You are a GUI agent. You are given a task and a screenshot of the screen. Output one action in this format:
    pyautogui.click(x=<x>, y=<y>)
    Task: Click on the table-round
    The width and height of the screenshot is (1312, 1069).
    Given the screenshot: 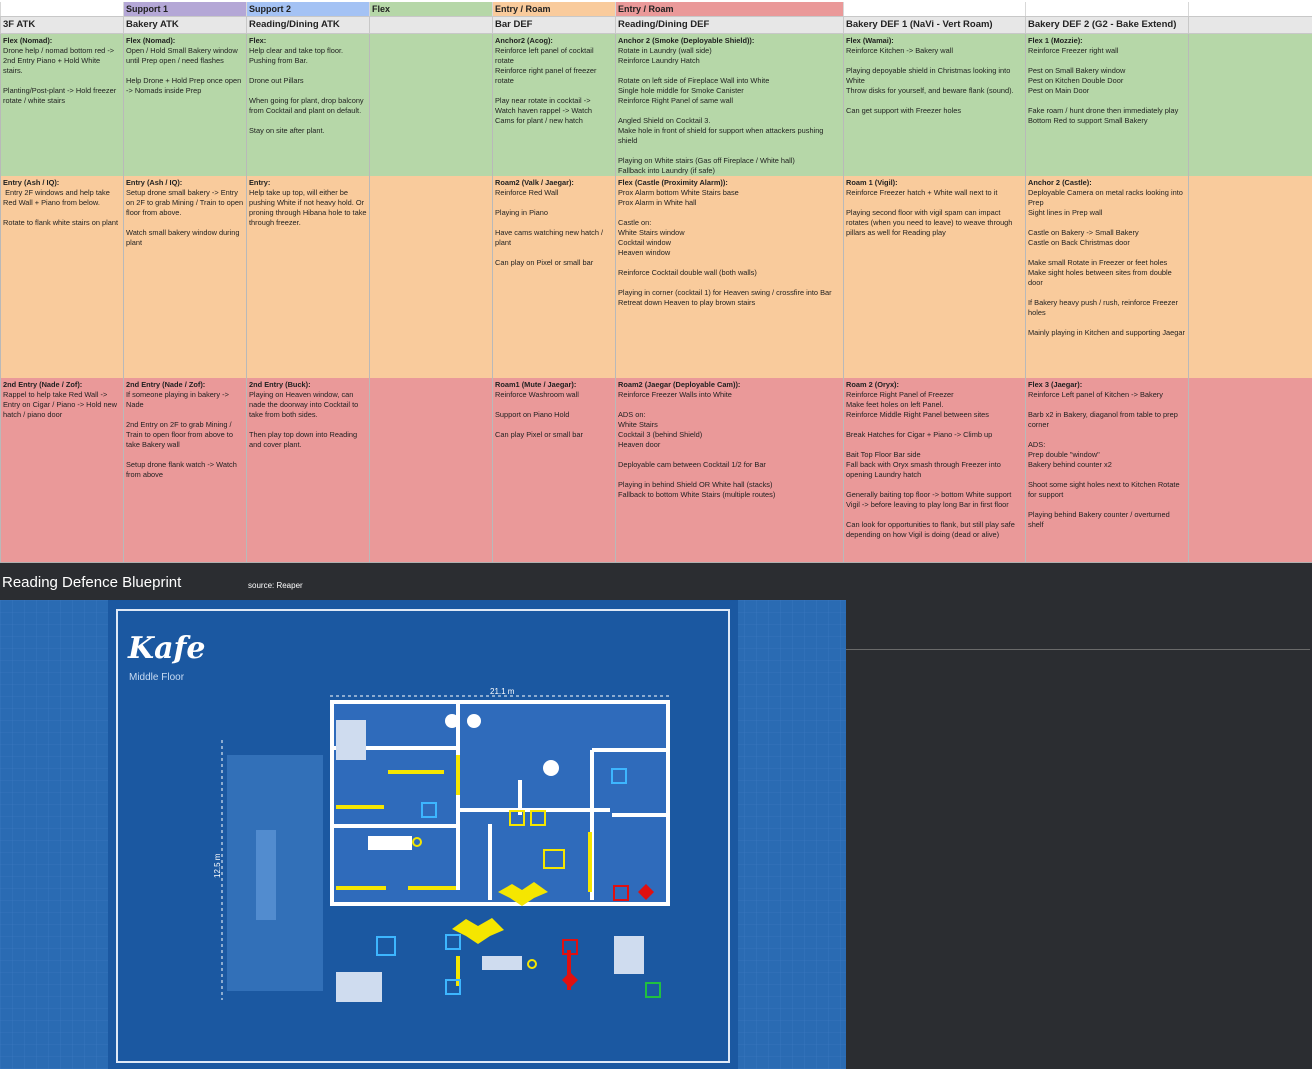 What is the action you would take?
    pyautogui.click(x=452, y=721)
    